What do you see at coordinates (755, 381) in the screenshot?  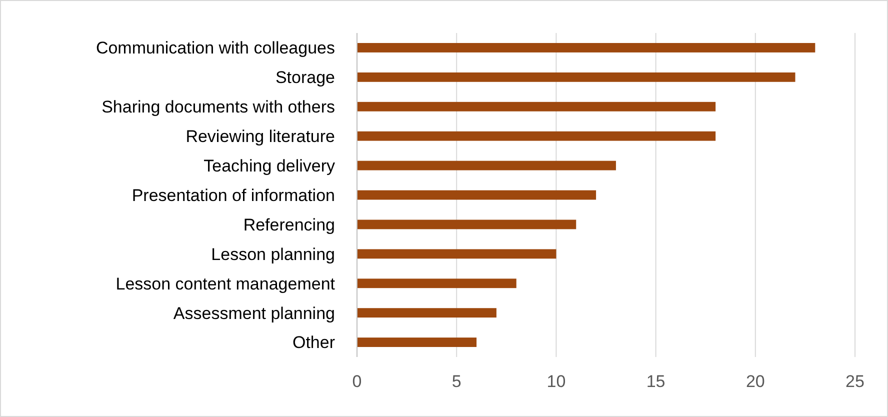 I see `x-tick-label: 20` at bounding box center [755, 381].